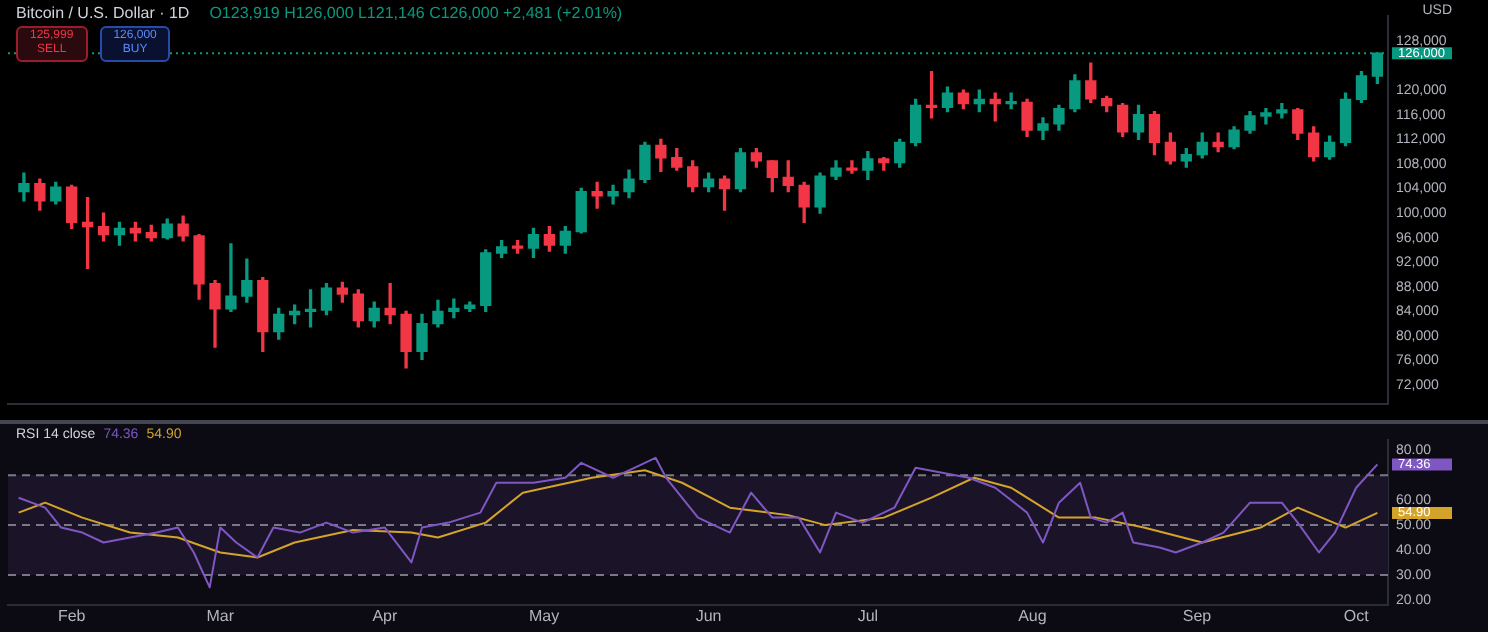 The height and width of the screenshot is (632, 1488). I want to click on x-tick-label: Jul, so click(868, 615).